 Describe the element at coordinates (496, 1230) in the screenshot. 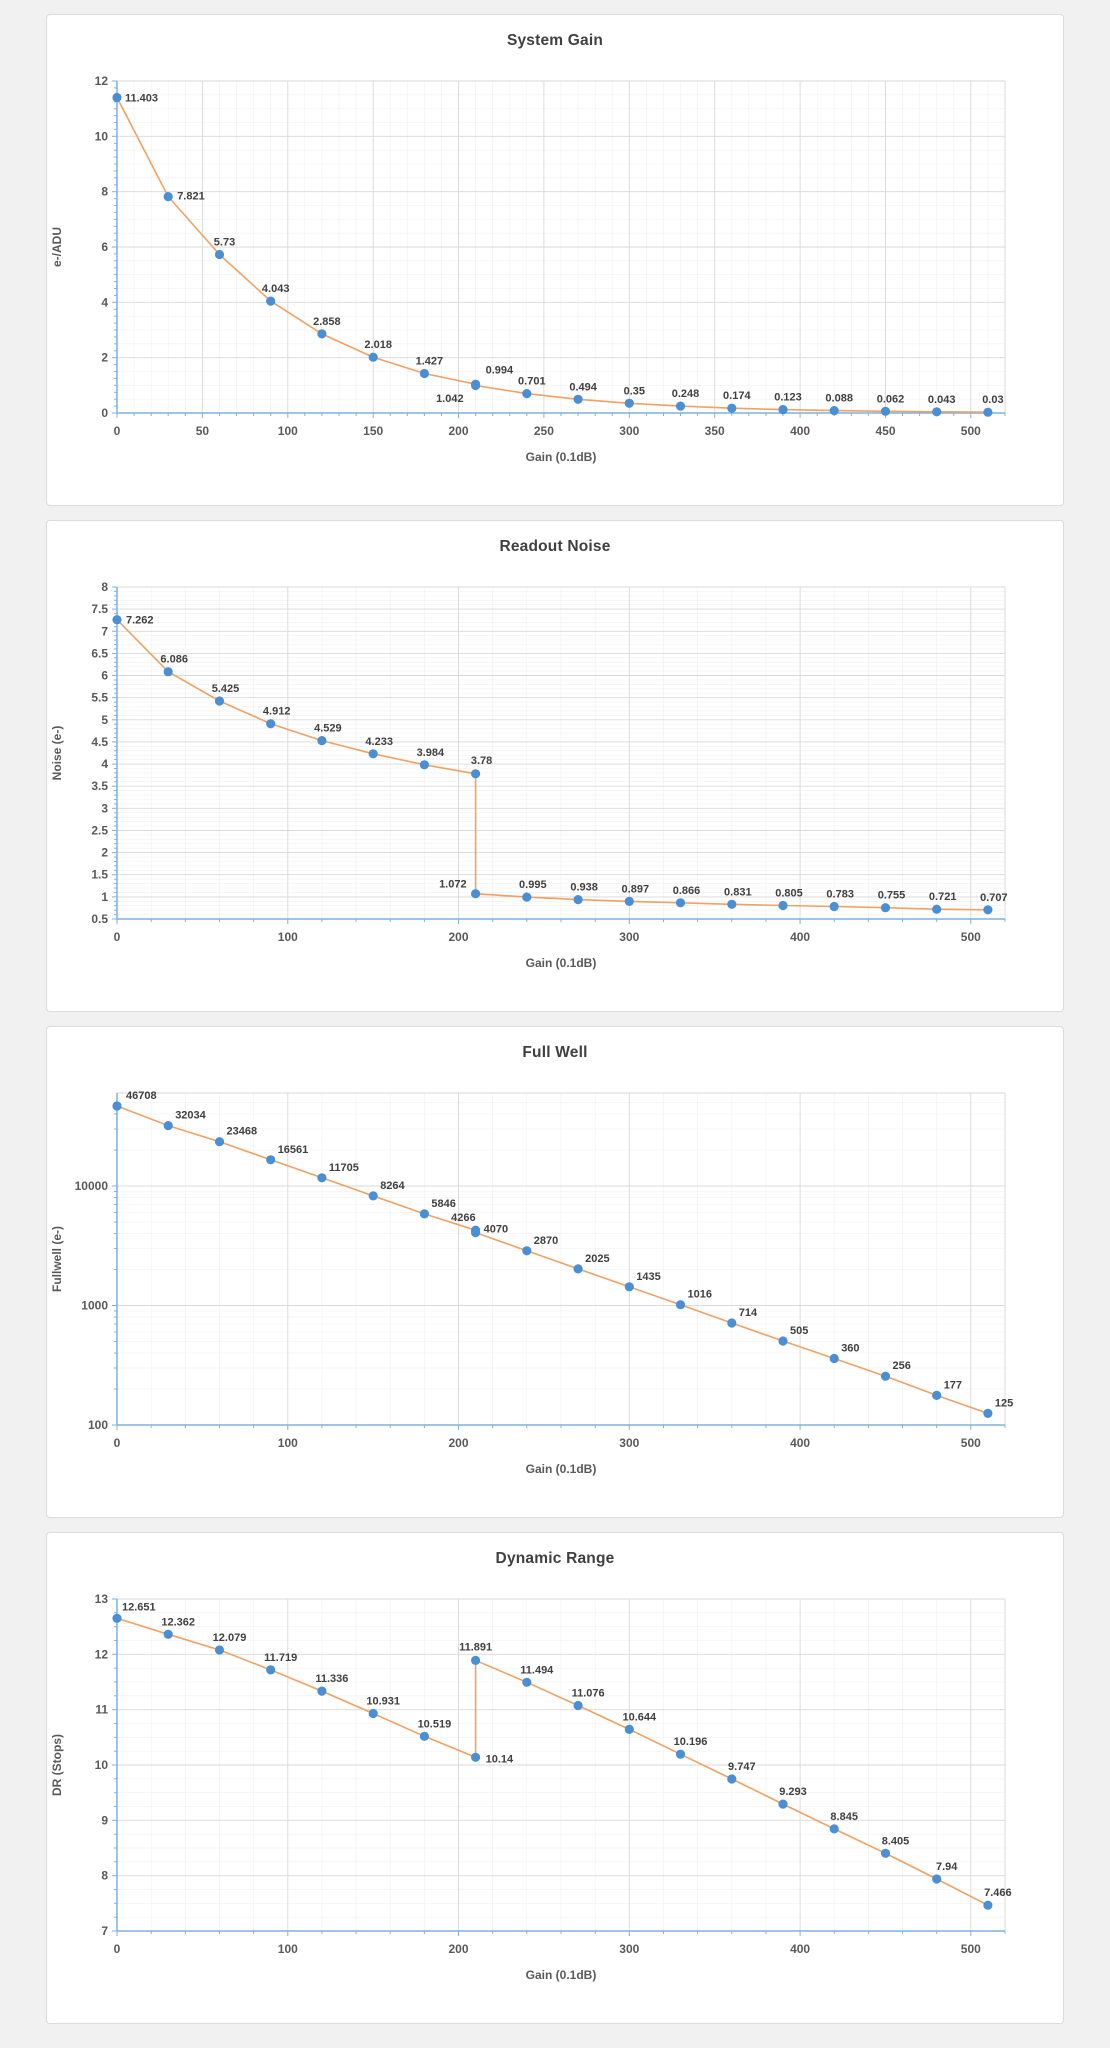

I see `svg-text: 4070` at that location.